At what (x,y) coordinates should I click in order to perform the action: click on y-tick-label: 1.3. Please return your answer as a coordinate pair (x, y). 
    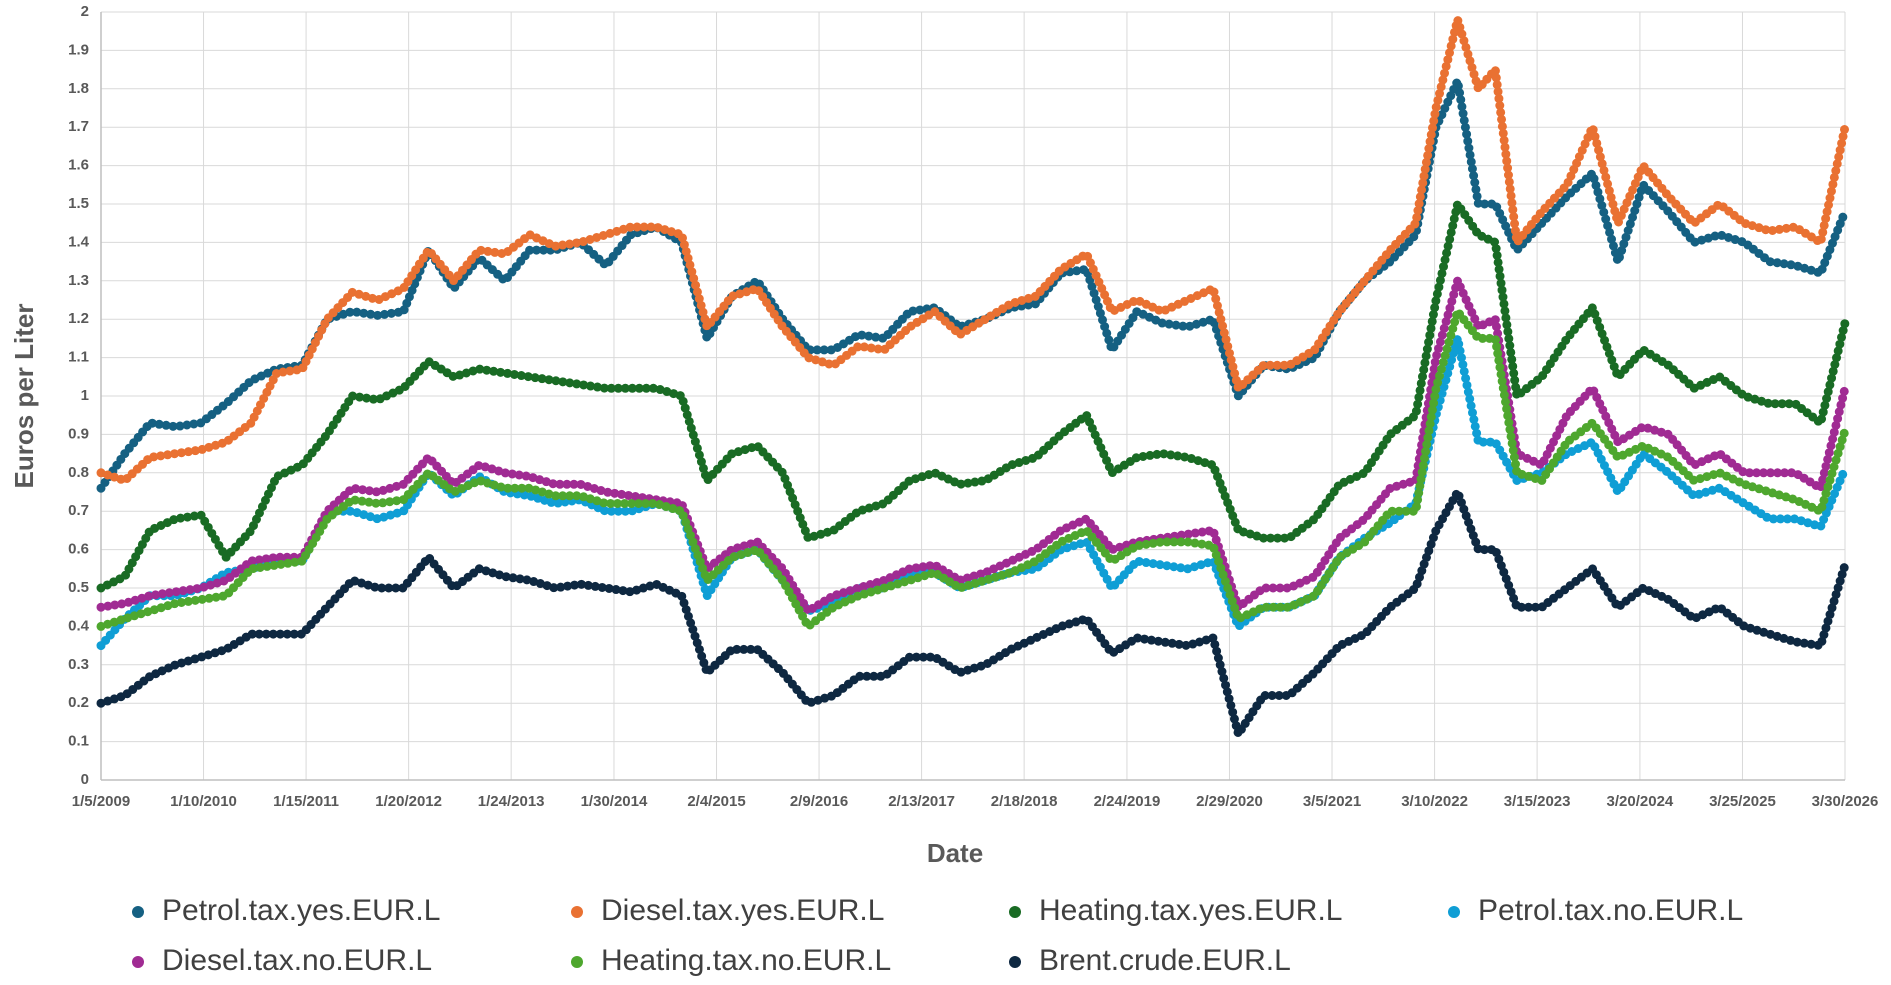
    Looking at the image, I should click on (78, 280).